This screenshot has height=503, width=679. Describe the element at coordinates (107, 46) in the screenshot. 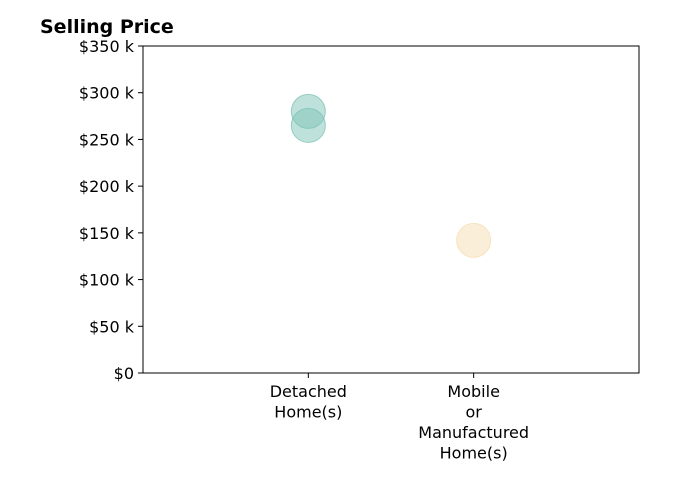

I see `y-tick-label: $350 k` at that location.